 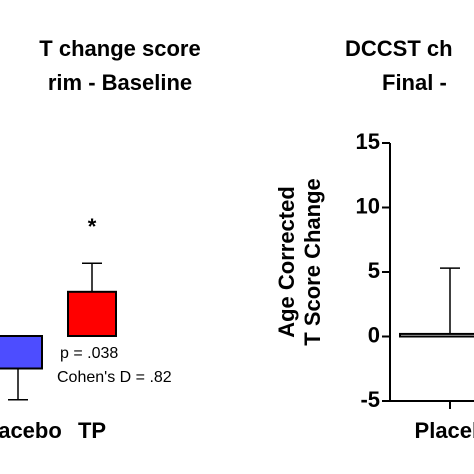 What do you see at coordinates (368, 141) in the screenshot?
I see `y-tick-label: 15` at bounding box center [368, 141].